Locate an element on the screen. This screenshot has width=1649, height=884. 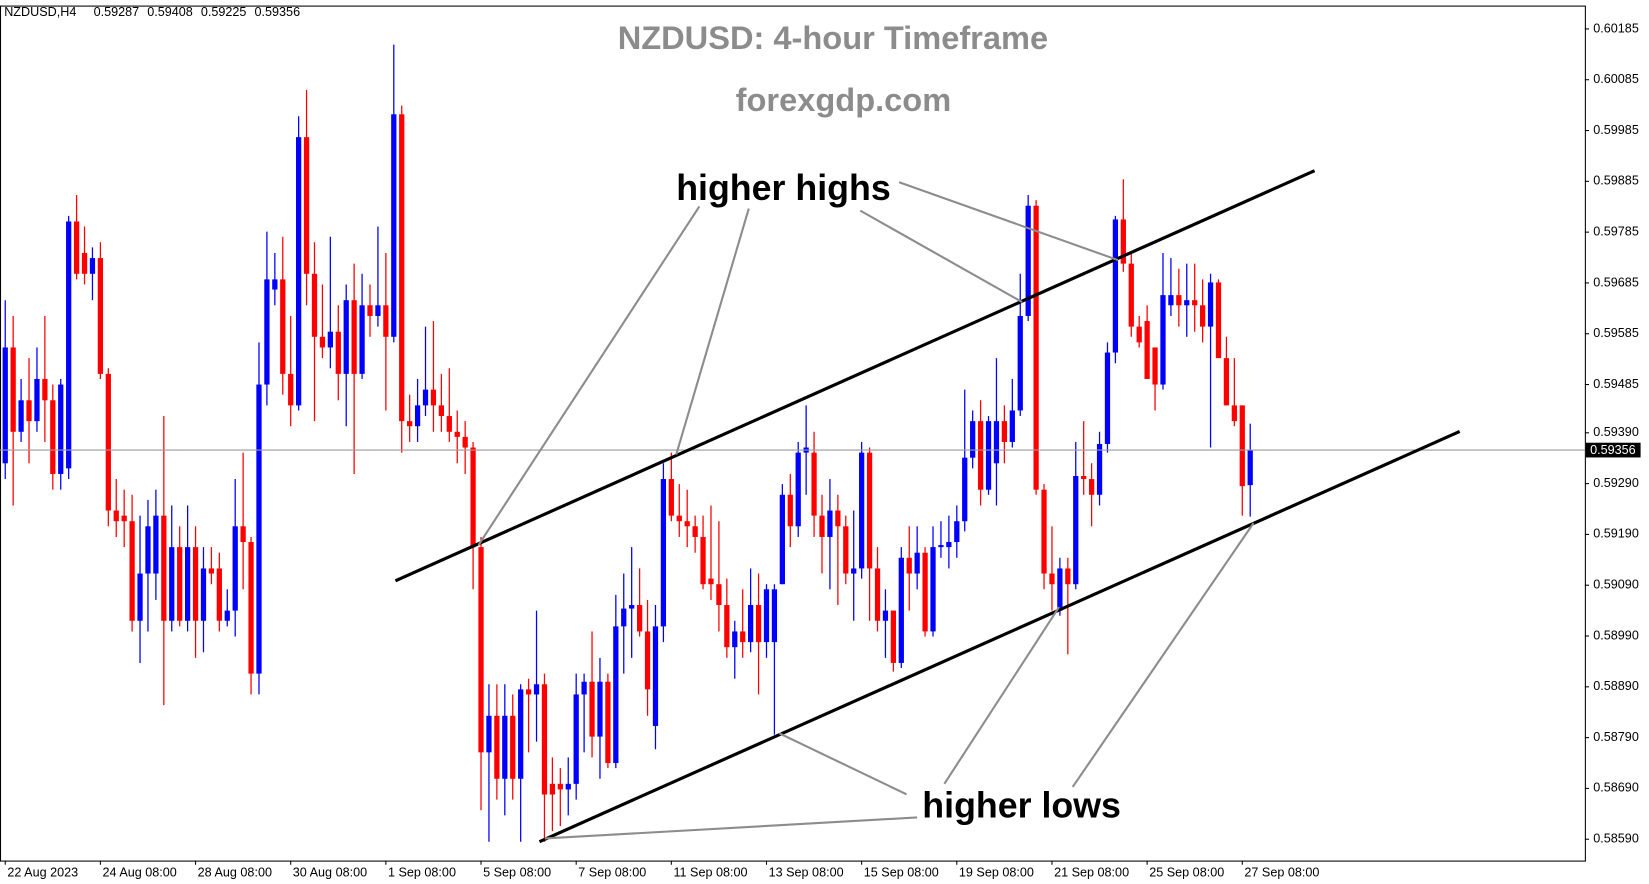
y-tick-label: 0.58690 is located at coordinates (1616, 788).